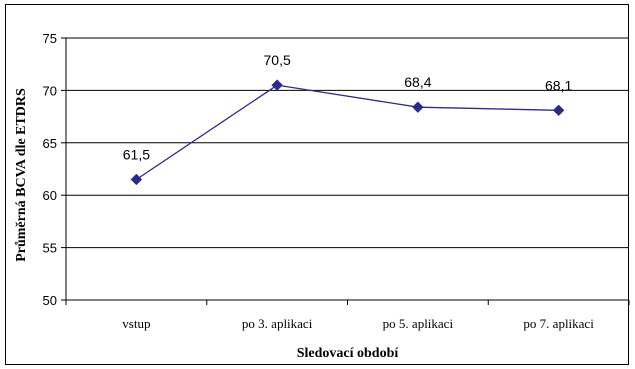  What do you see at coordinates (50, 90) in the screenshot?
I see `y-tick-label: 70` at bounding box center [50, 90].